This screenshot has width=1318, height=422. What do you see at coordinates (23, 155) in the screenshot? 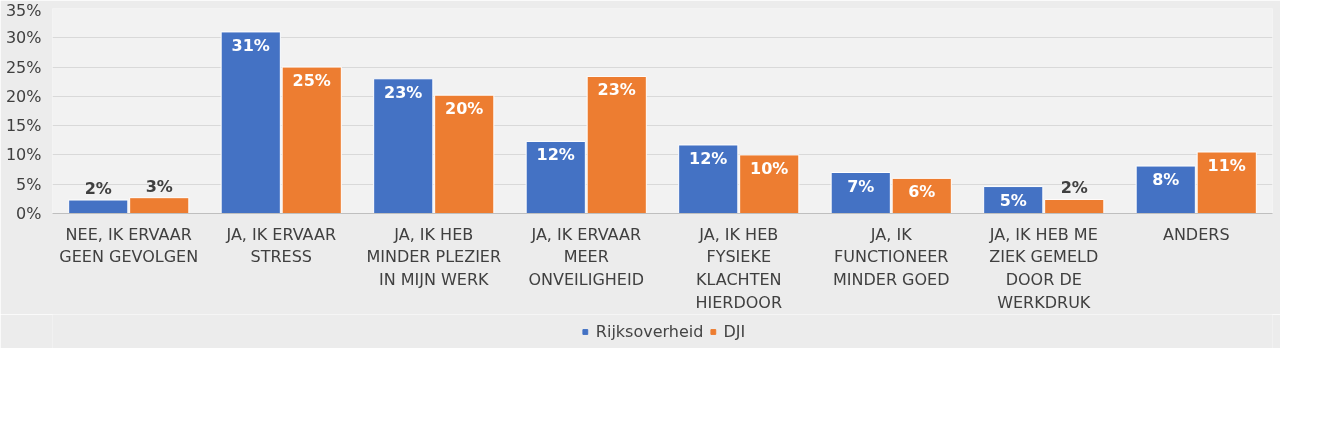
I see `y-tick-label: 10%` at bounding box center [23, 155].